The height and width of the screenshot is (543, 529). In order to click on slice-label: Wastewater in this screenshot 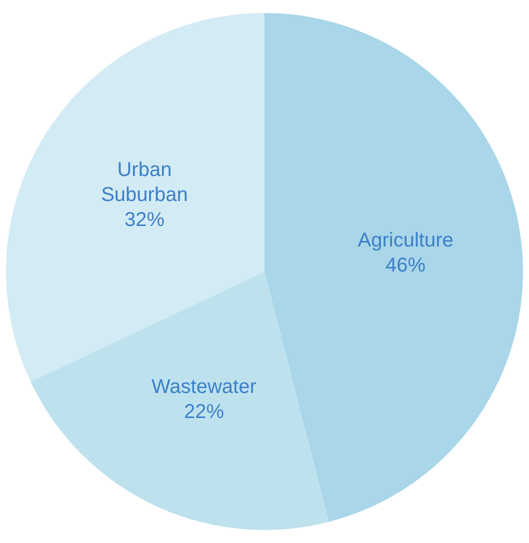, I will do `click(204, 387)`.